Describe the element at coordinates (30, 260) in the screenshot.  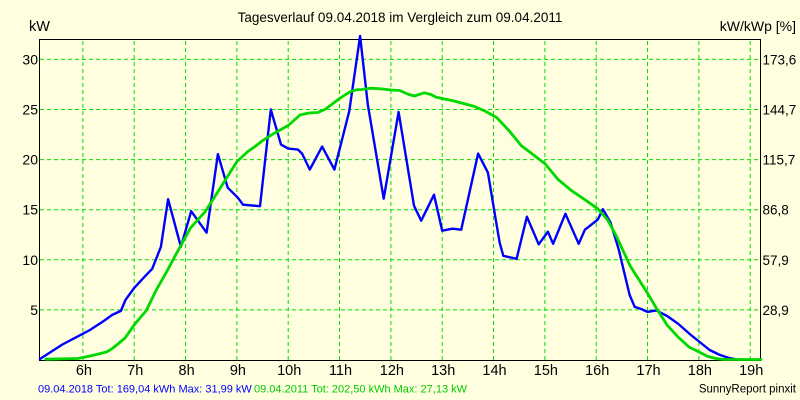
I see `svg-text: 10` at that location.